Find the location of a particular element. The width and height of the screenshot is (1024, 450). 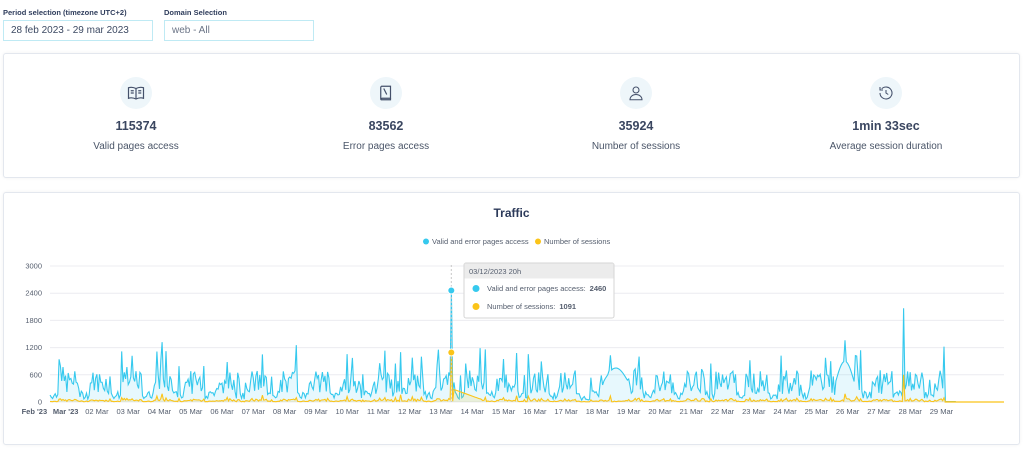

kpi-value: 83562 is located at coordinates (386, 126).